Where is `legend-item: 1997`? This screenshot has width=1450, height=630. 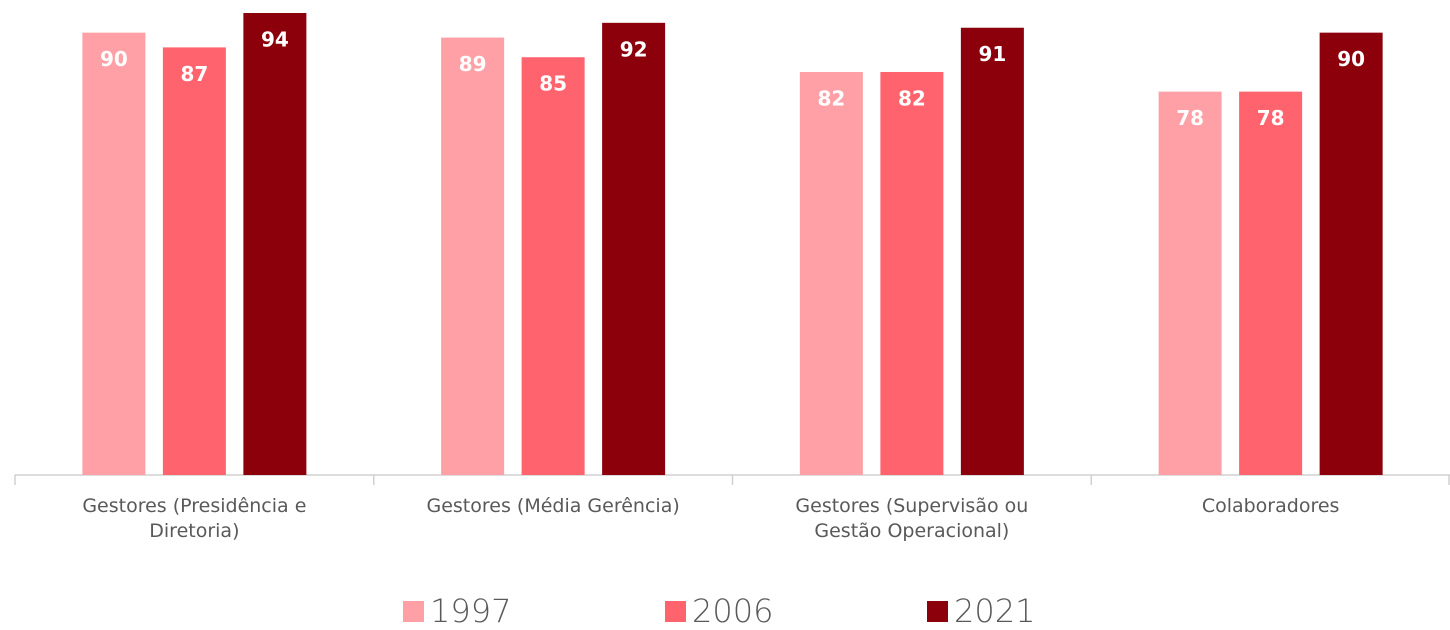 legend-item: 1997 is located at coordinates (457, 611).